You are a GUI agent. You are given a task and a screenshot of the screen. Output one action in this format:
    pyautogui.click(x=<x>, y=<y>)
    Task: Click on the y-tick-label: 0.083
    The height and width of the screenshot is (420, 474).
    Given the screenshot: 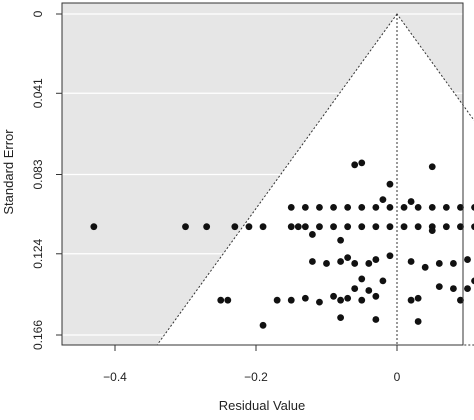 What is the action you would take?
    pyautogui.click(x=38, y=174)
    